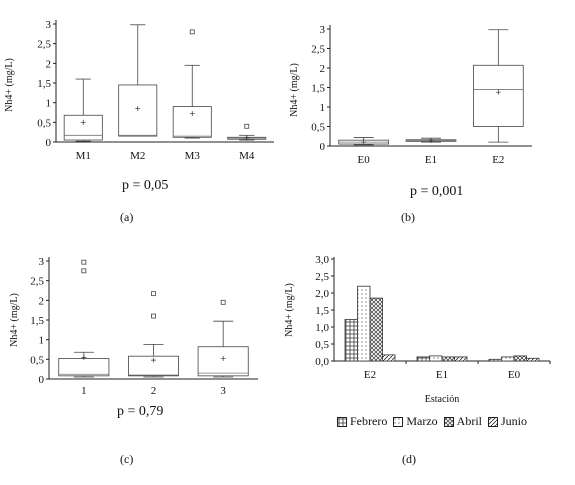 Image resolution: width=575 pixels, height=485 pixels. I want to click on chart-b-category-label: E0, so click(364, 160).